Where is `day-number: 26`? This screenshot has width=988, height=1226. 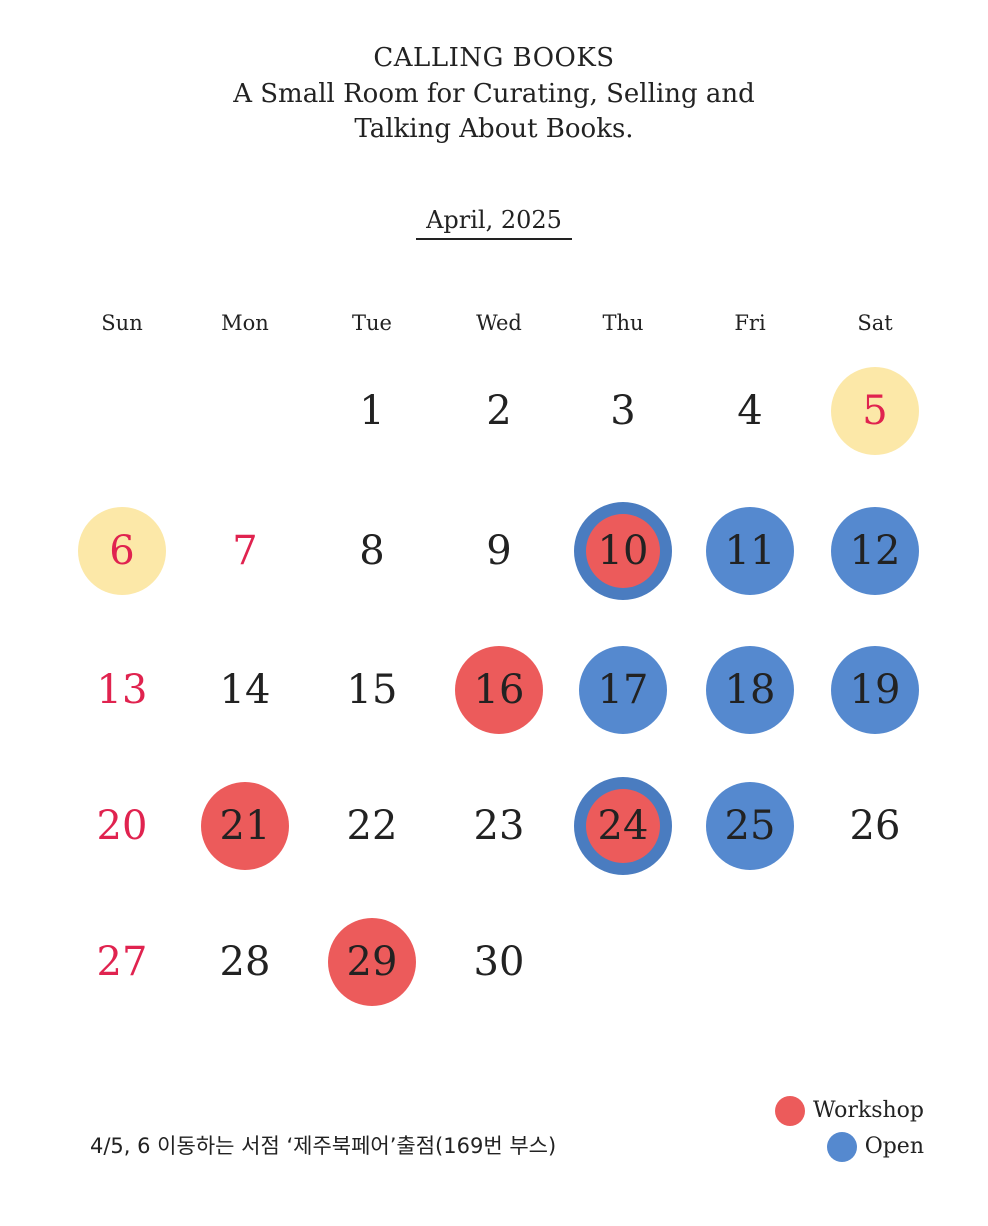 day-number: 26 is located at coordinates (875, 826).